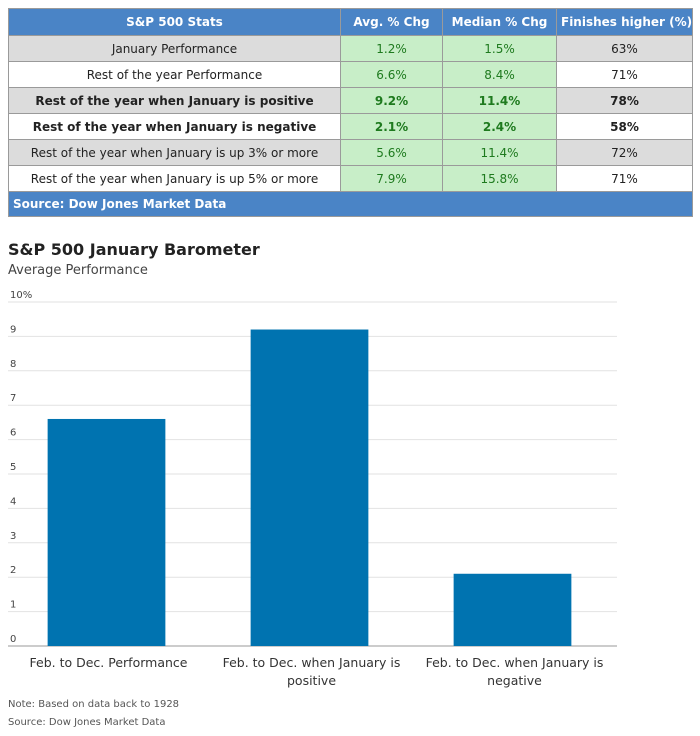  Describe the element at coordinates (13, 398) in the screenshot. I see `y-tick-label: 7` at that location.